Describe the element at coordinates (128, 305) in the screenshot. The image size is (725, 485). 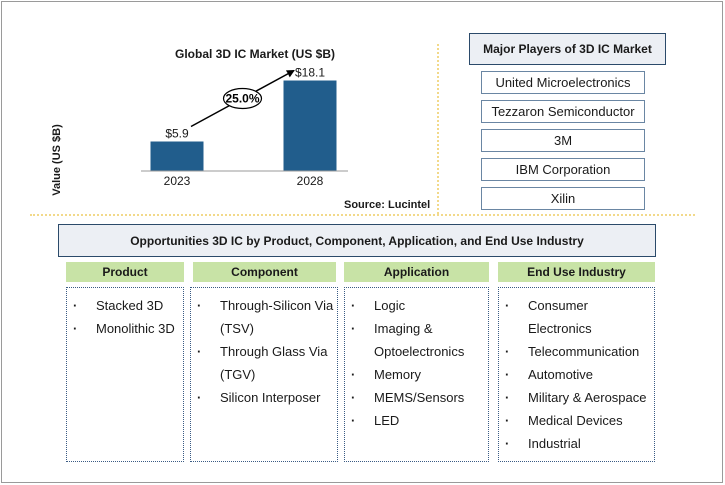
I see `list-item: Stacked 3D` at that location.